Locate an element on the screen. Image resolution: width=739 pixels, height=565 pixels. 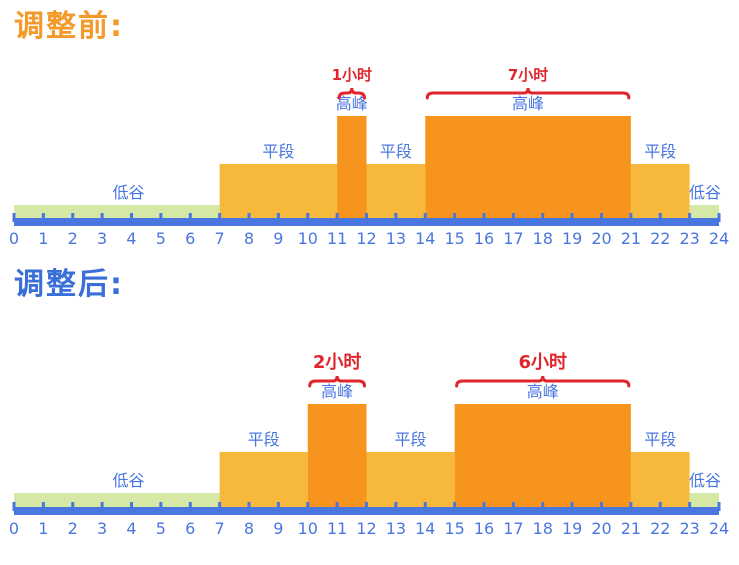
duration-label: 1小时 is located at coordinates (352, 75).